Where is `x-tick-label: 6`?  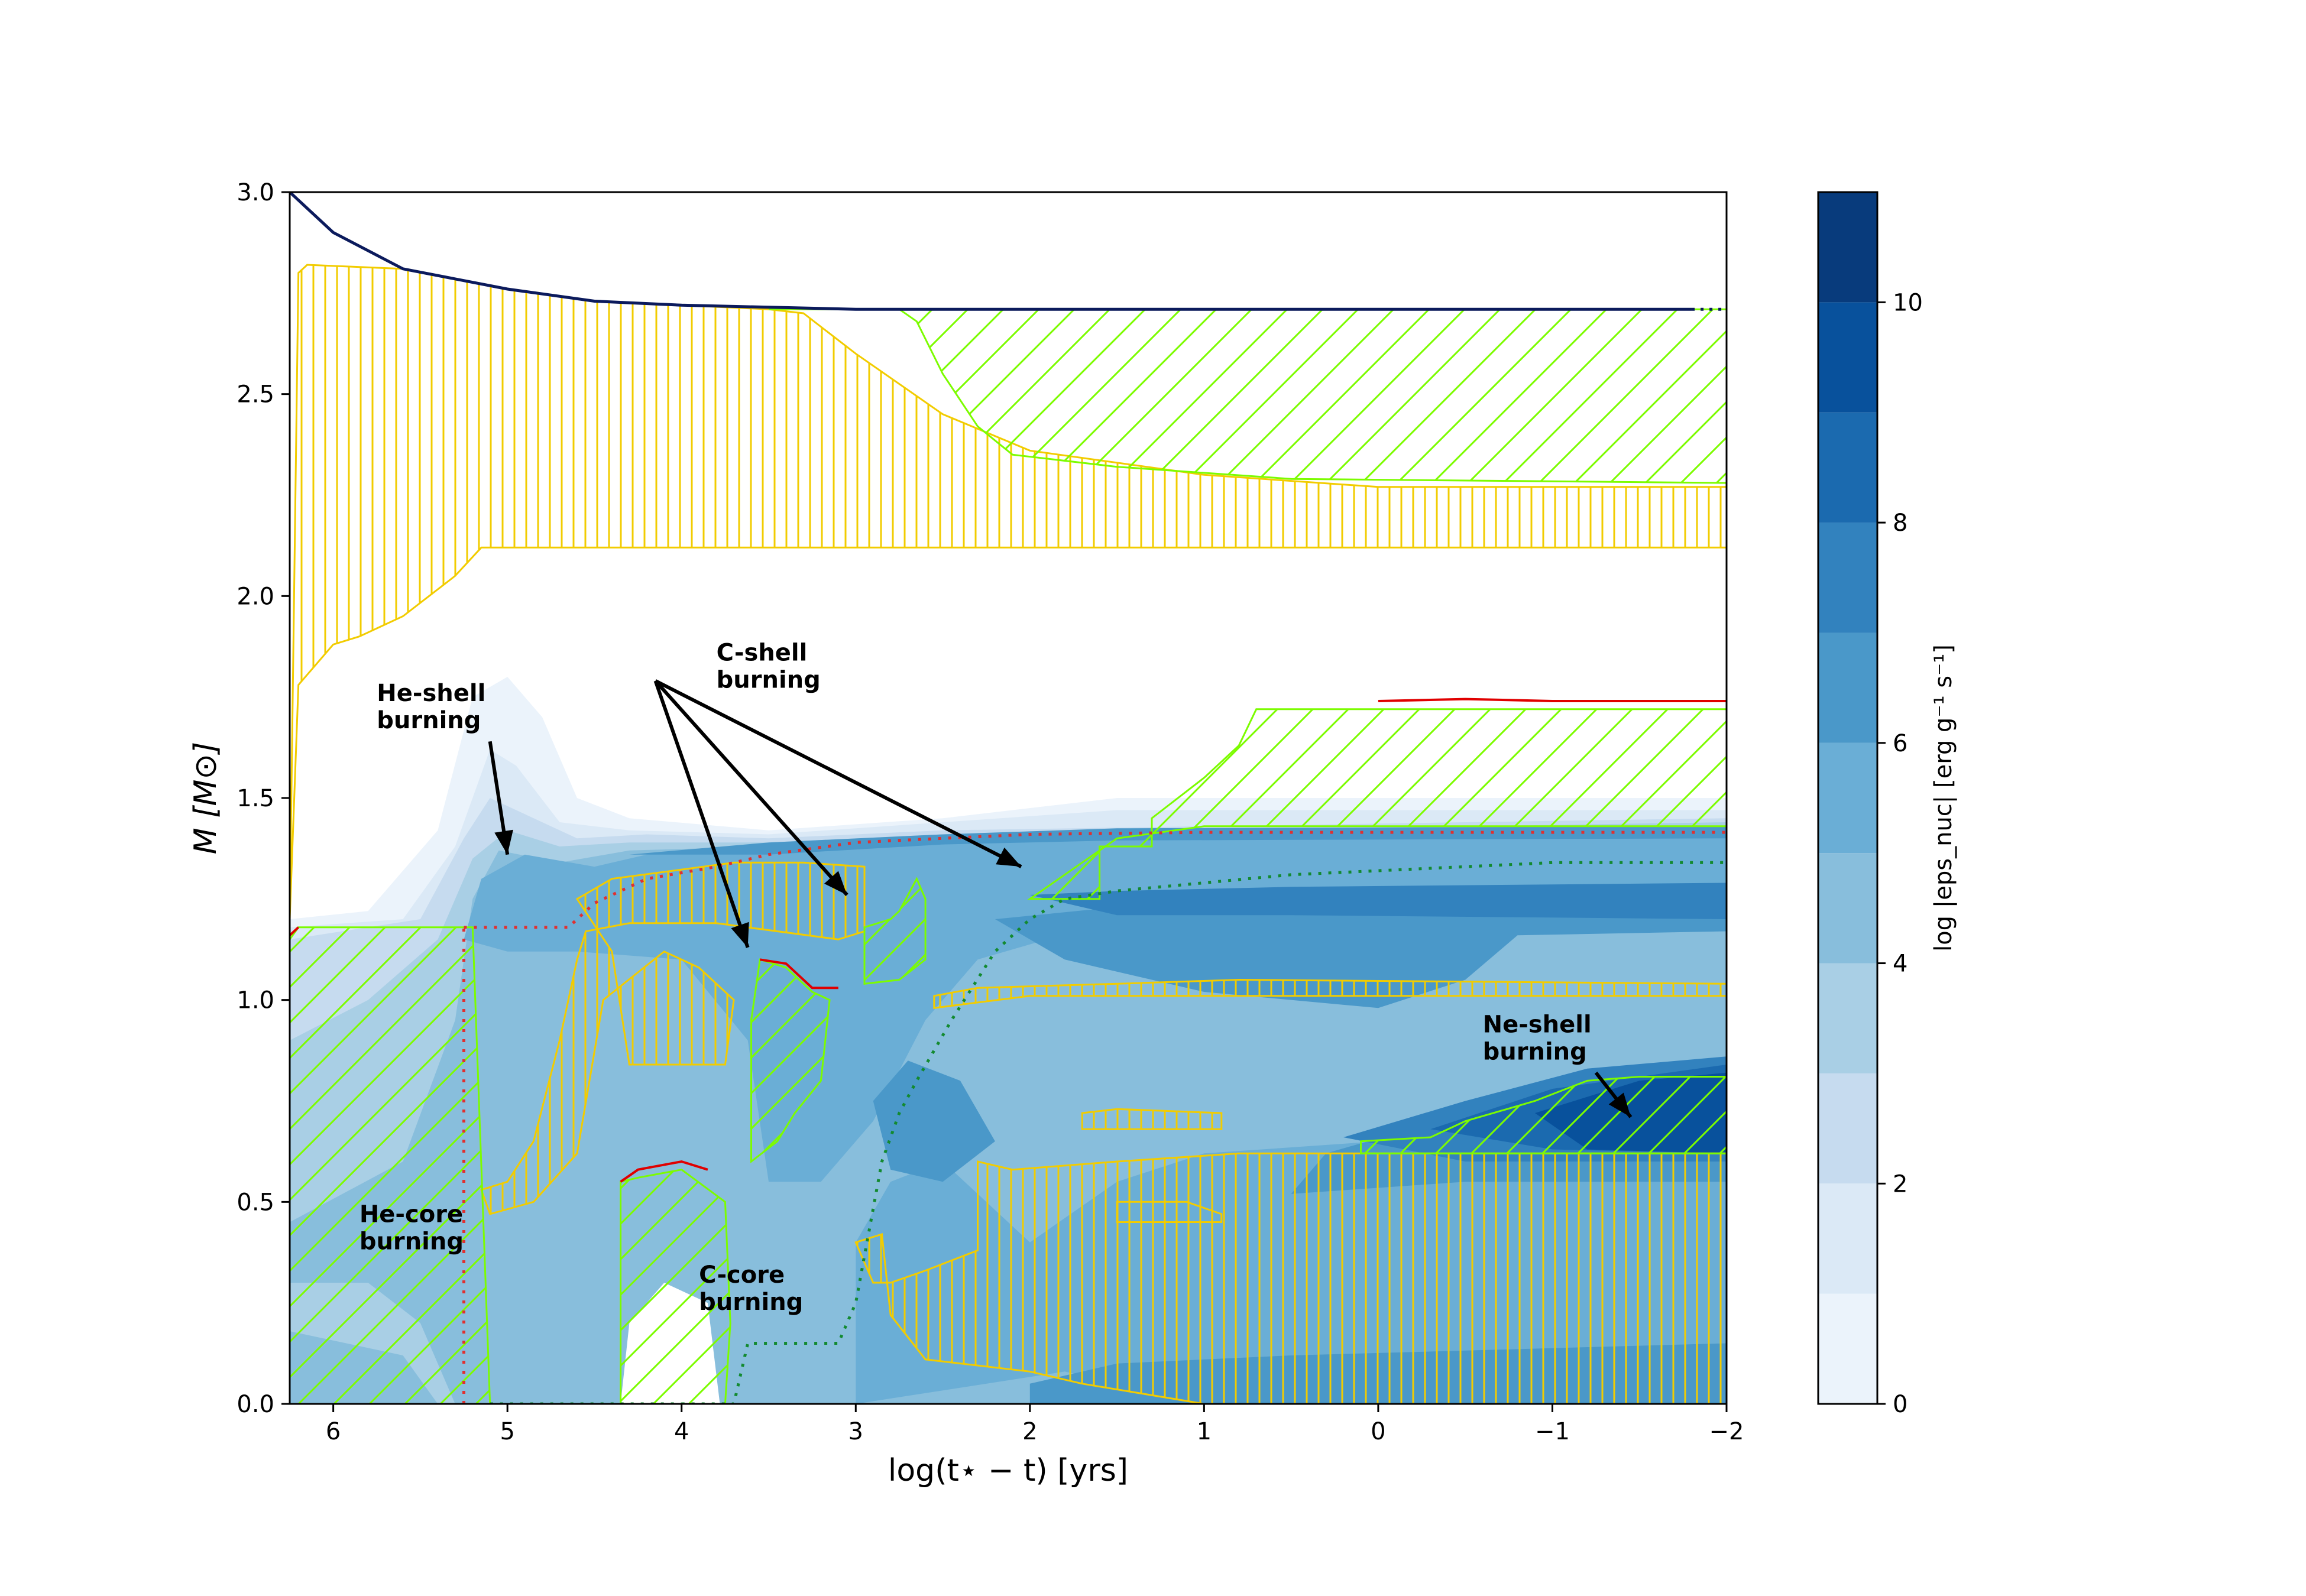 x-tick-label: 6 is located at coordinates (333, 1432).